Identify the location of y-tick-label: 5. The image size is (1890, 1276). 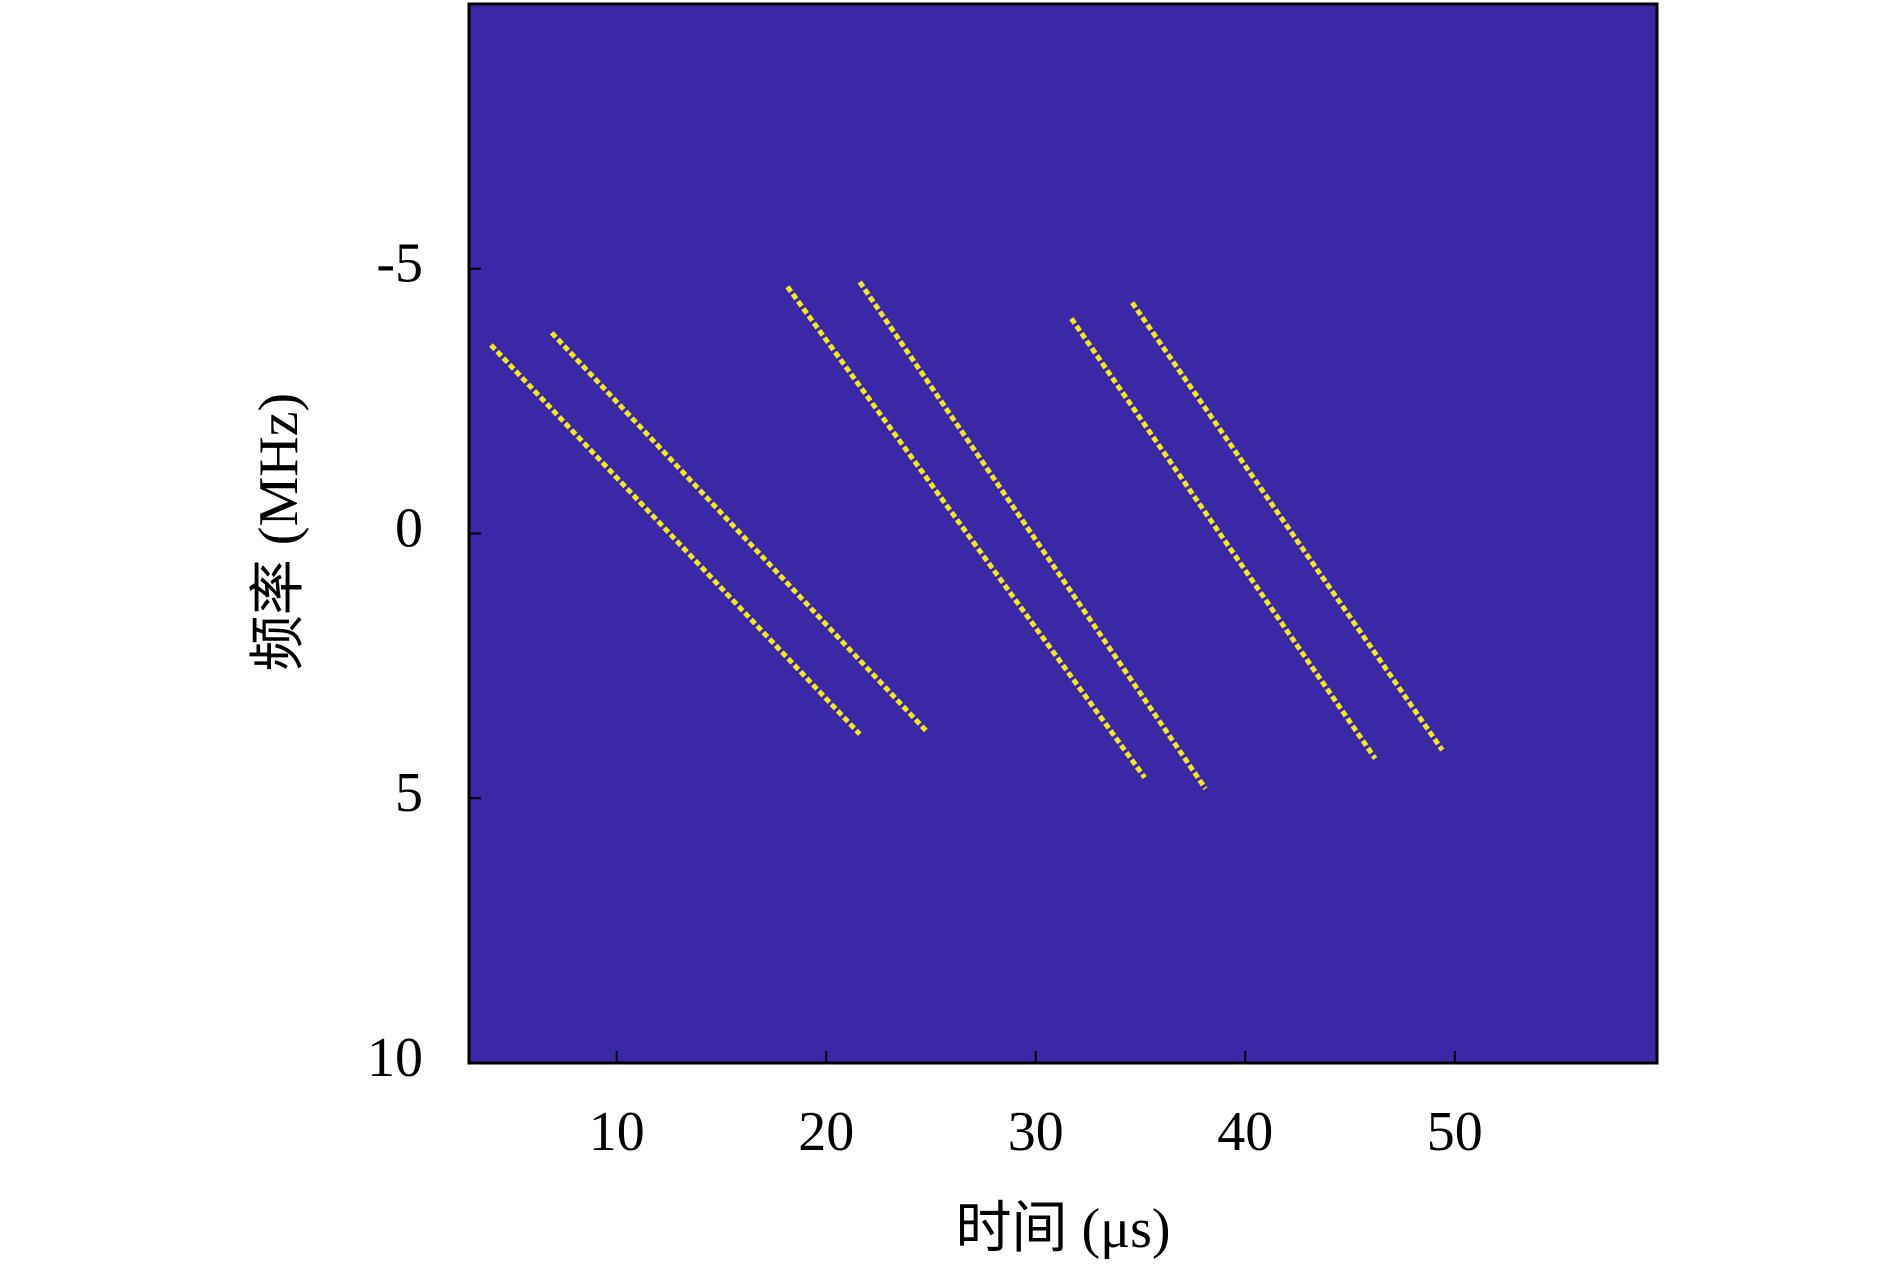
(409, 793).